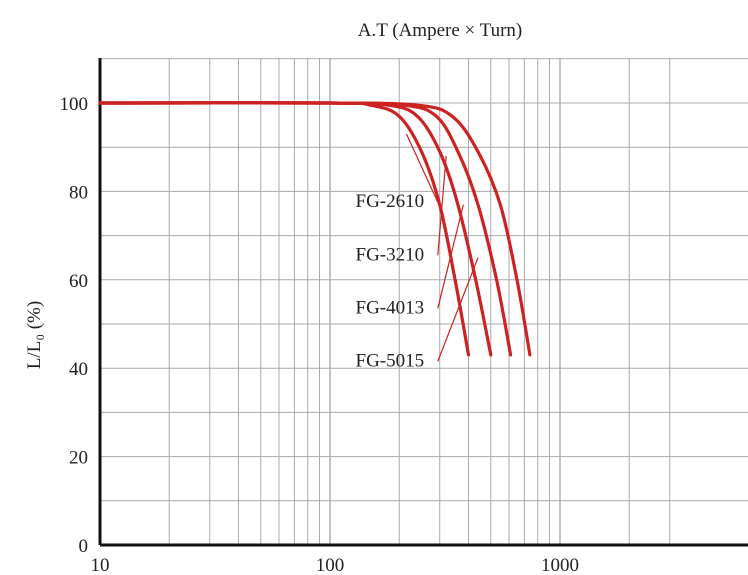 This screenshot has height=575, width=748. Describe the element at coordinates (440, 30) in the screenshot. I see `chart-title: A.T (Ampere × Turn)` at that location.